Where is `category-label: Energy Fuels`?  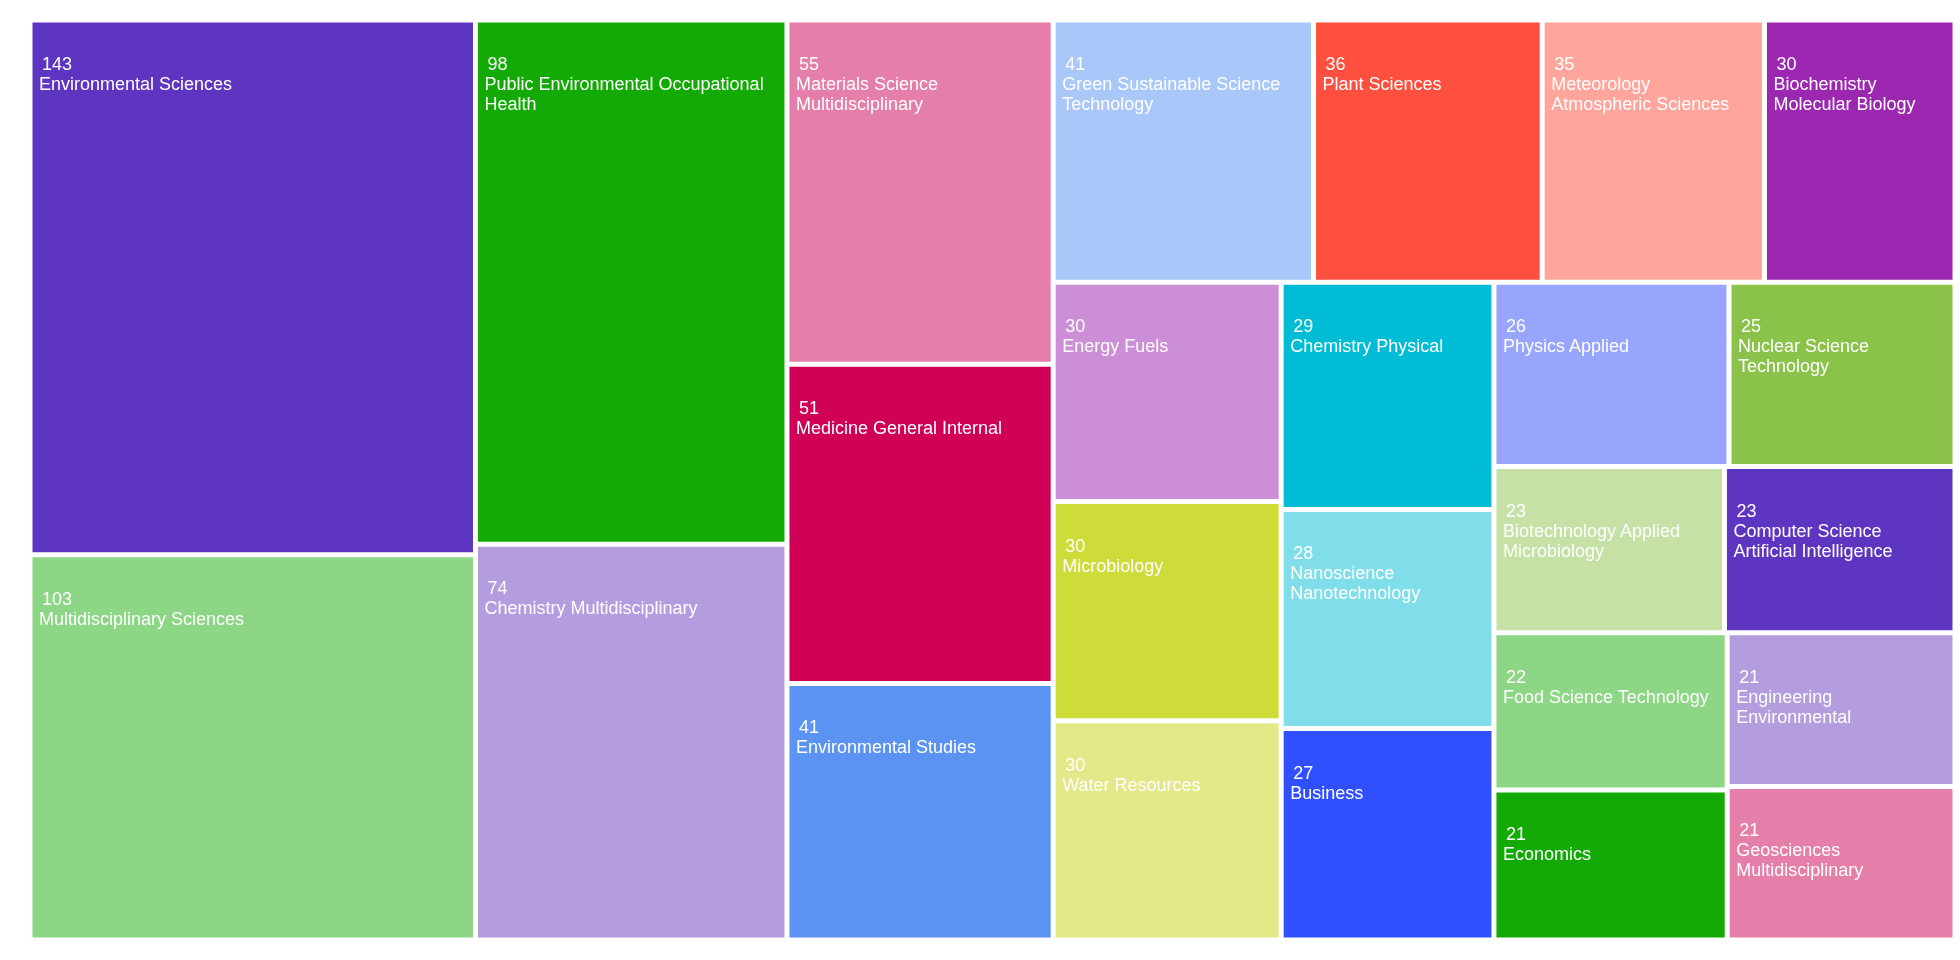
category-label: Energy Fuels is located at coordinates (1115, 346).